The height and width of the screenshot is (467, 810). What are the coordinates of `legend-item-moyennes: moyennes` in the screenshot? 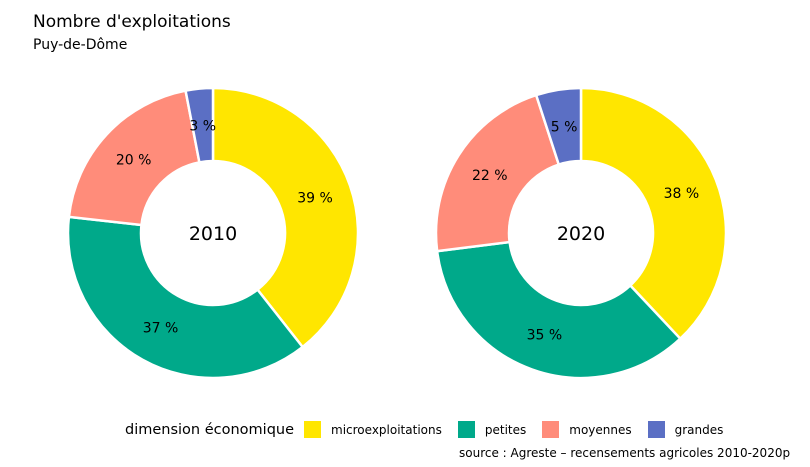 It's located at (587, 429).